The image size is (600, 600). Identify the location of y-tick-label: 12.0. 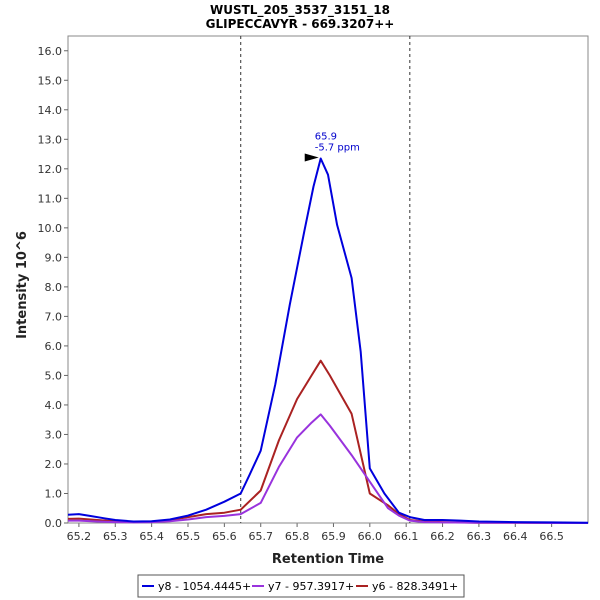
(50, 169).